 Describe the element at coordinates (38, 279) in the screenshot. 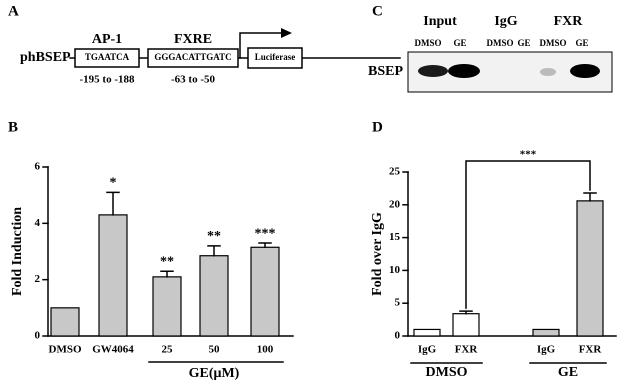

I see `y-tick-label: 2` at that location.